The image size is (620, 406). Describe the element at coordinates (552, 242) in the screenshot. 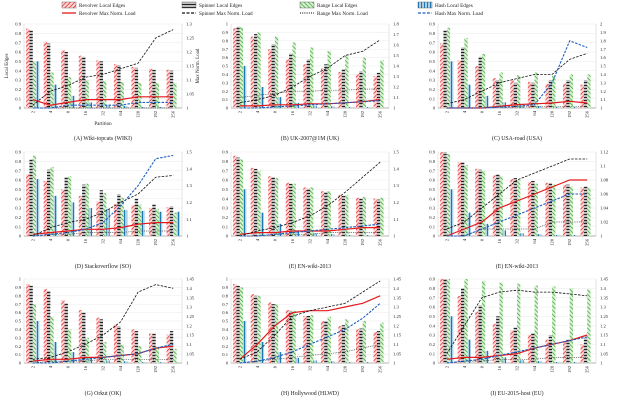

I see `x-tick-label: 128` at that location.